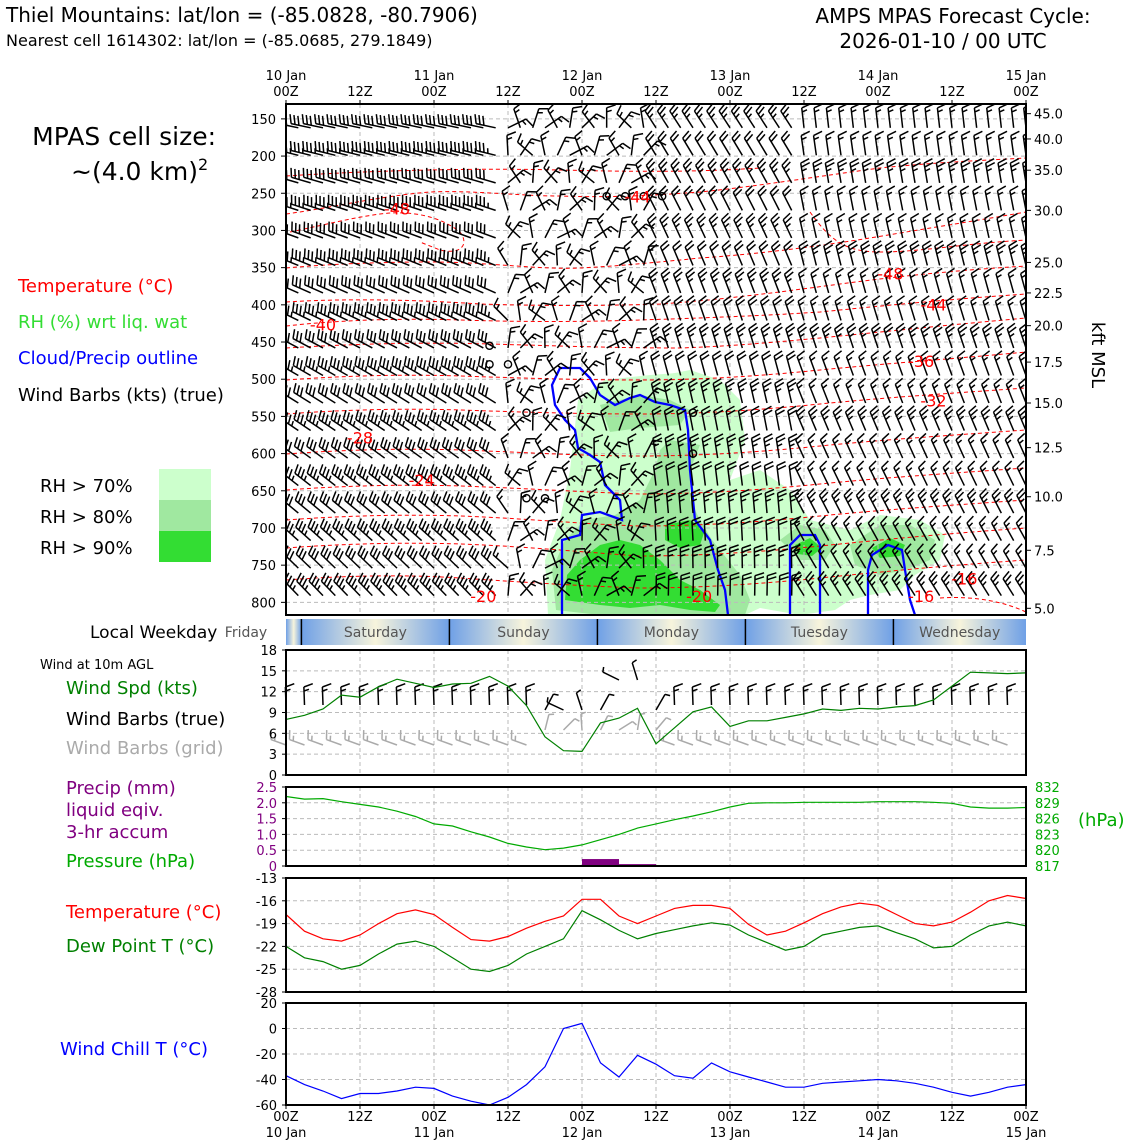 The image size is (1140, 1140). I want to click on y-tick-label: 18, so click(268, 651).